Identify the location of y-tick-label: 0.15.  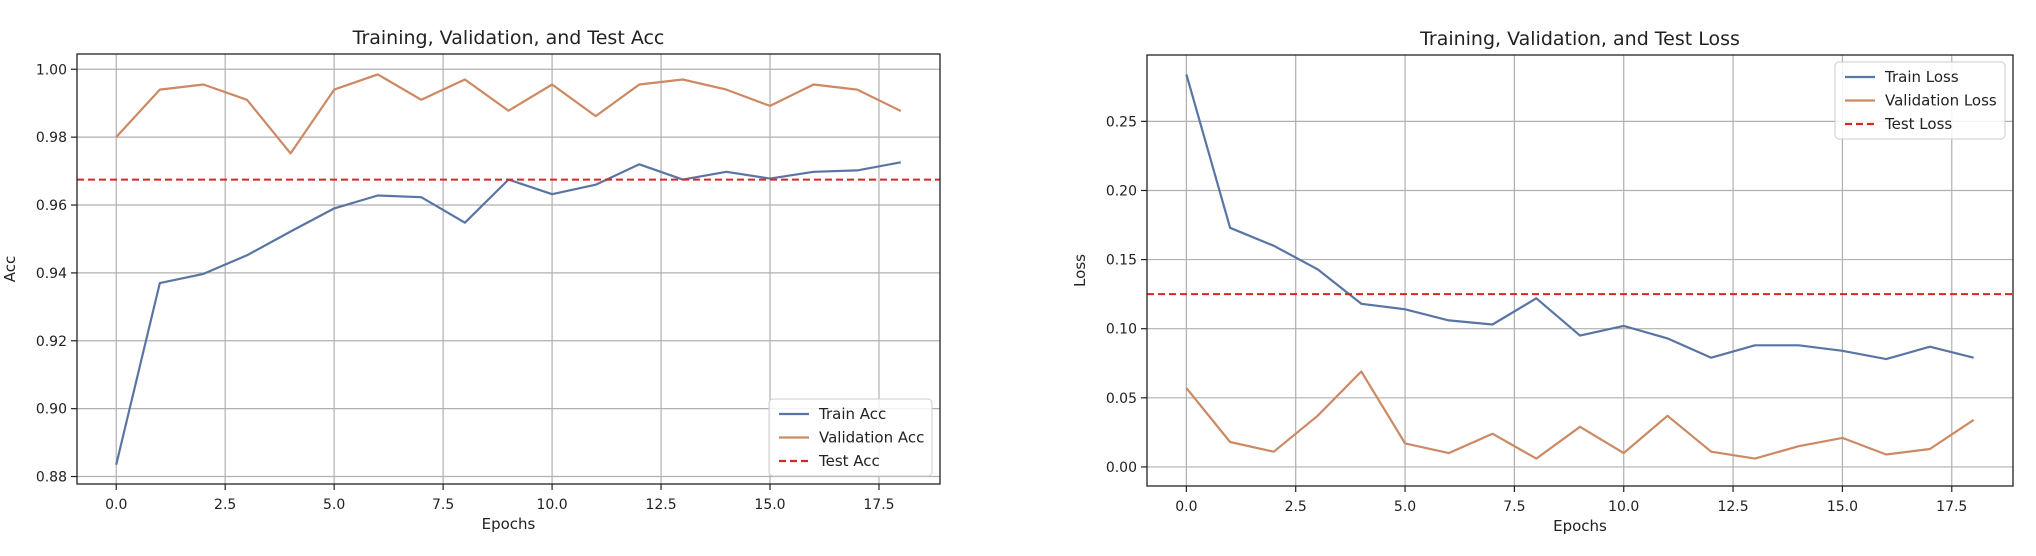
(1121, 261).